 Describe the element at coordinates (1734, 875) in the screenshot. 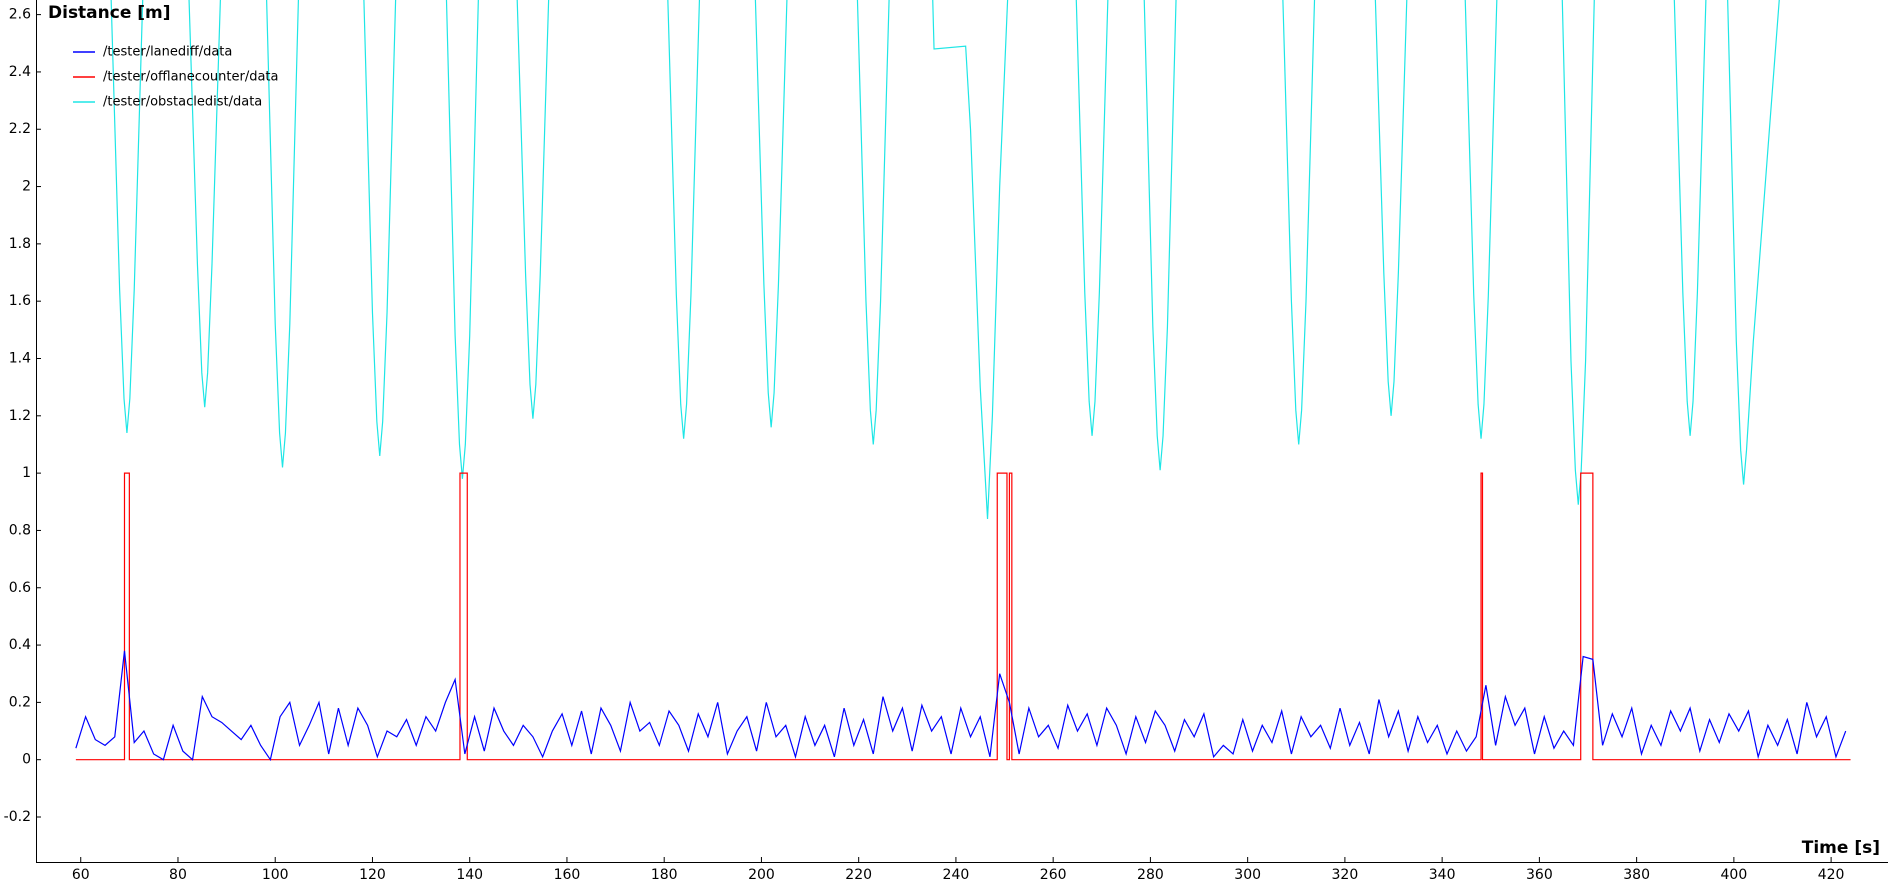

I see `x-tick-label: 400` at that location.